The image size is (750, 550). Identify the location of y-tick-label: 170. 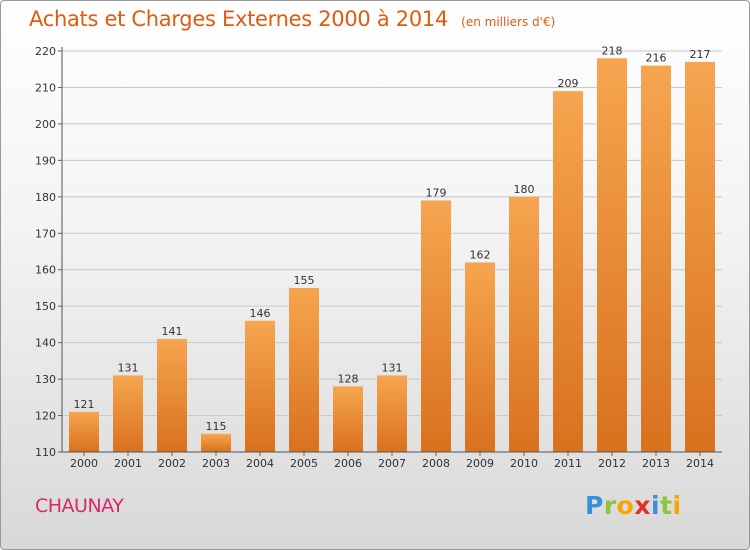
(45, 233).